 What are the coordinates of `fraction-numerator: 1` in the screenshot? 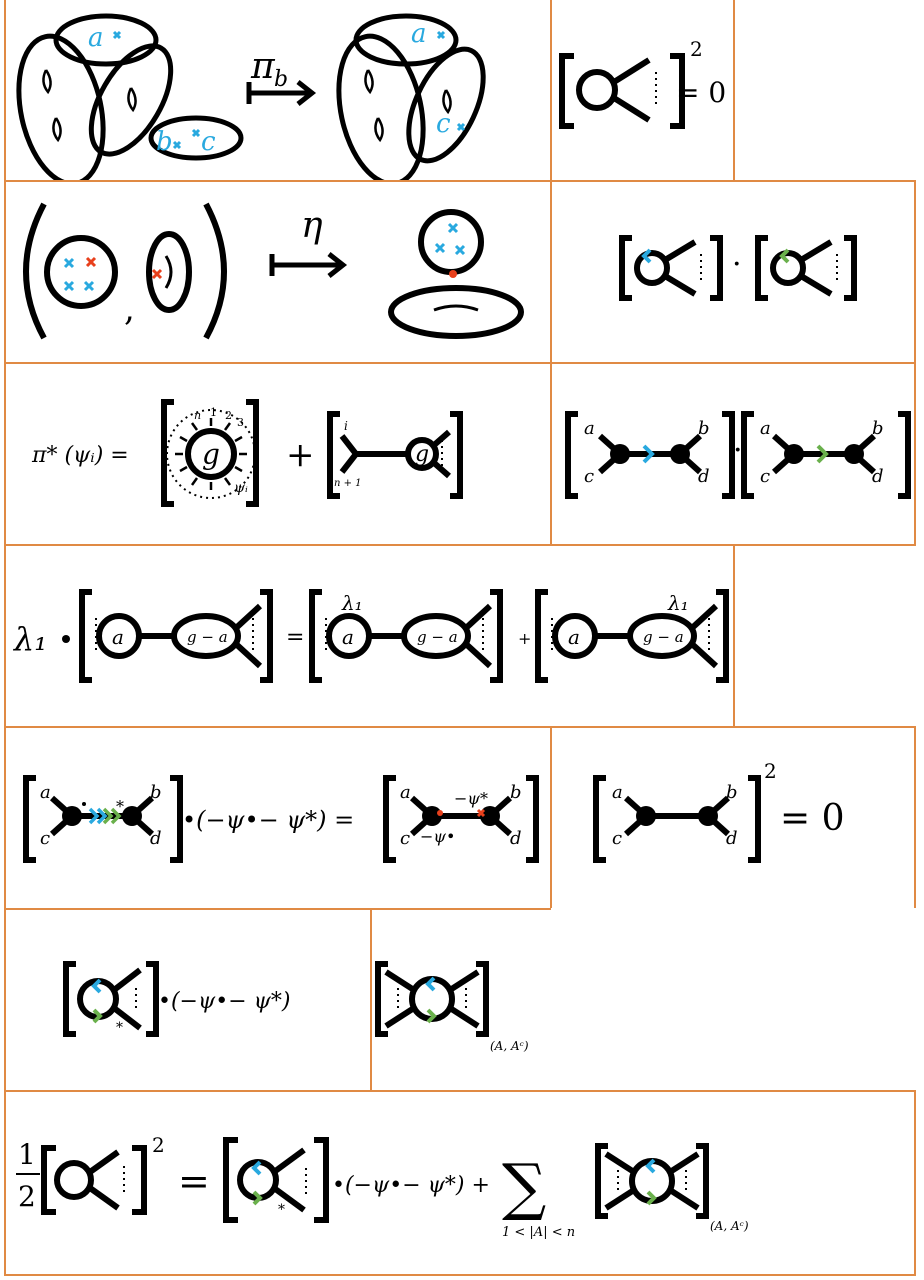 It's located at (27, 1154).